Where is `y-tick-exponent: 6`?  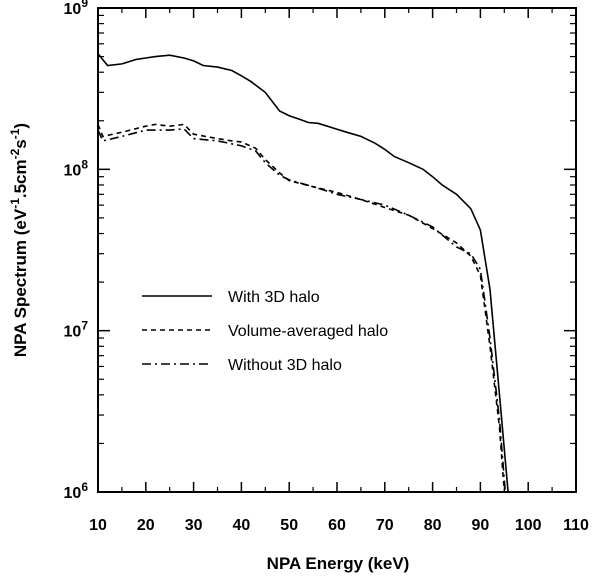 y-tick-exponent: 6 is located at coordinates (84, 487).